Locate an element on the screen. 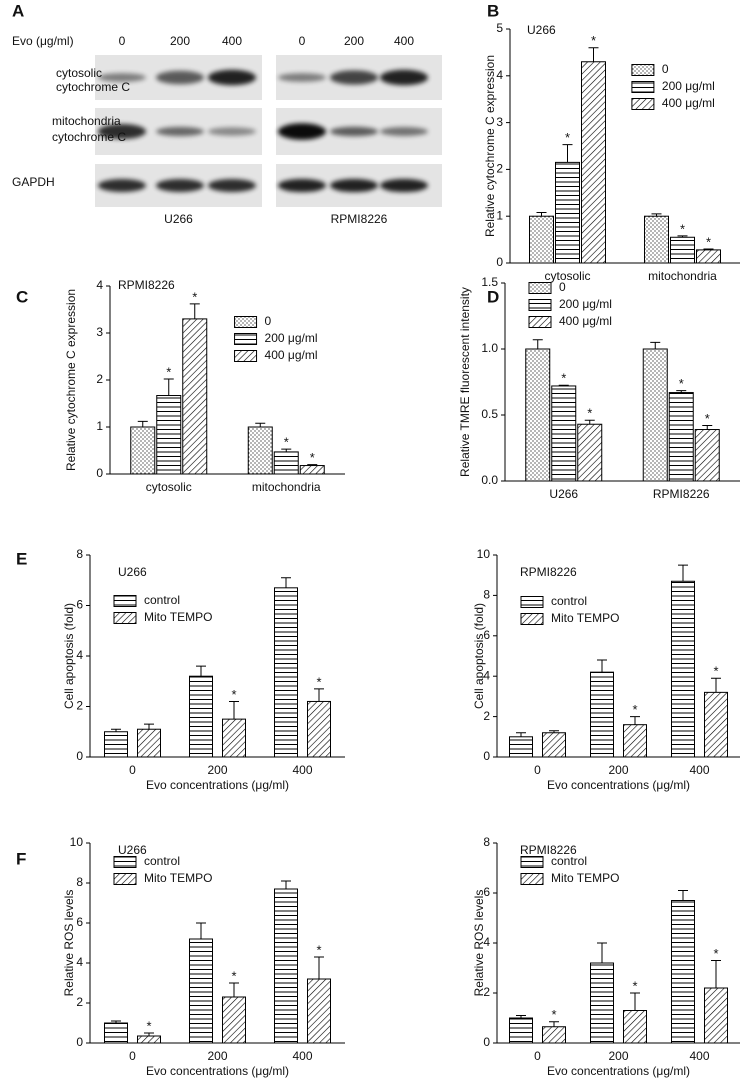 Image resolution: width=750 pixels, height=1083 pixels. row-label: GAPDH is located at coordinates (33, 182).